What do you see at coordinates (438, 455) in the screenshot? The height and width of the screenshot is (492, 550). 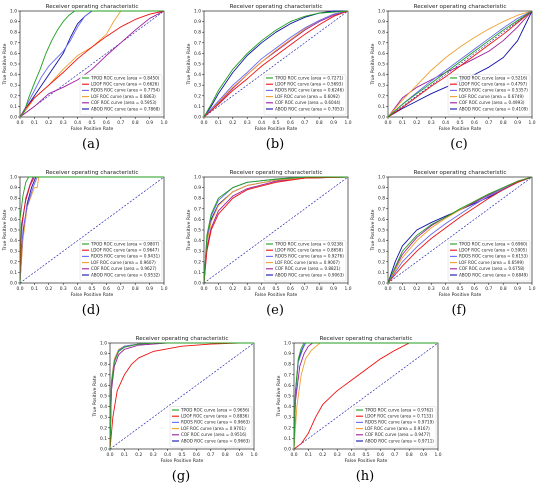 I see `x-tick-label: 1.0` at bounding box center [438, 455].